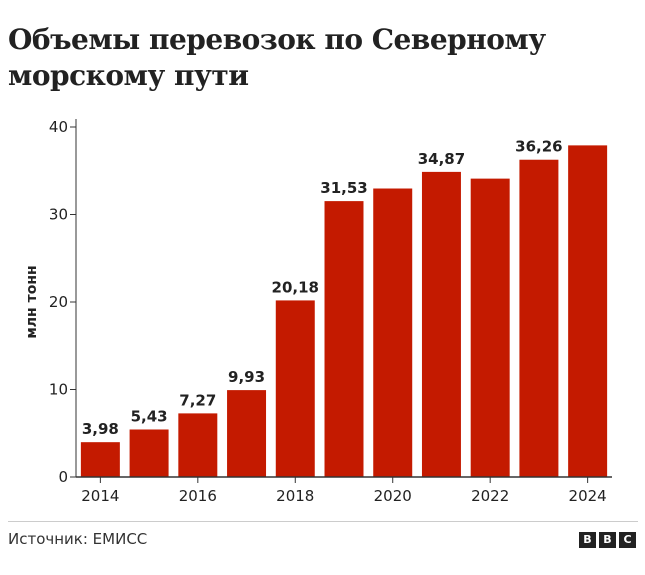 Image resolution: width=645 pixels, height=575 pixels. Describe the element at coordinates (538, 147) in the screenshot. I see `data-label: 36,26` at that location.